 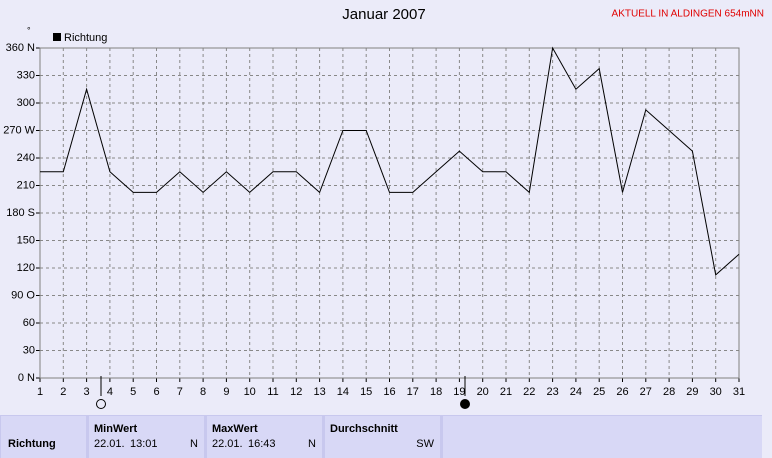 I want to click on x-tick-label: 4, so click(x=110, y=392).